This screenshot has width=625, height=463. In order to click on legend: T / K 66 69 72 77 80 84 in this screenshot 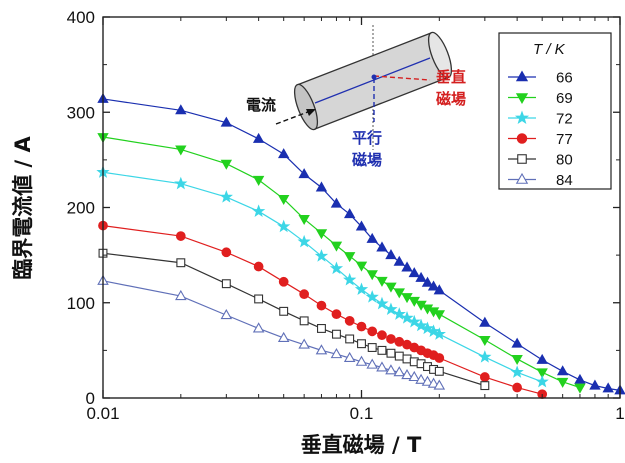, I will do `click(555, 111)`.